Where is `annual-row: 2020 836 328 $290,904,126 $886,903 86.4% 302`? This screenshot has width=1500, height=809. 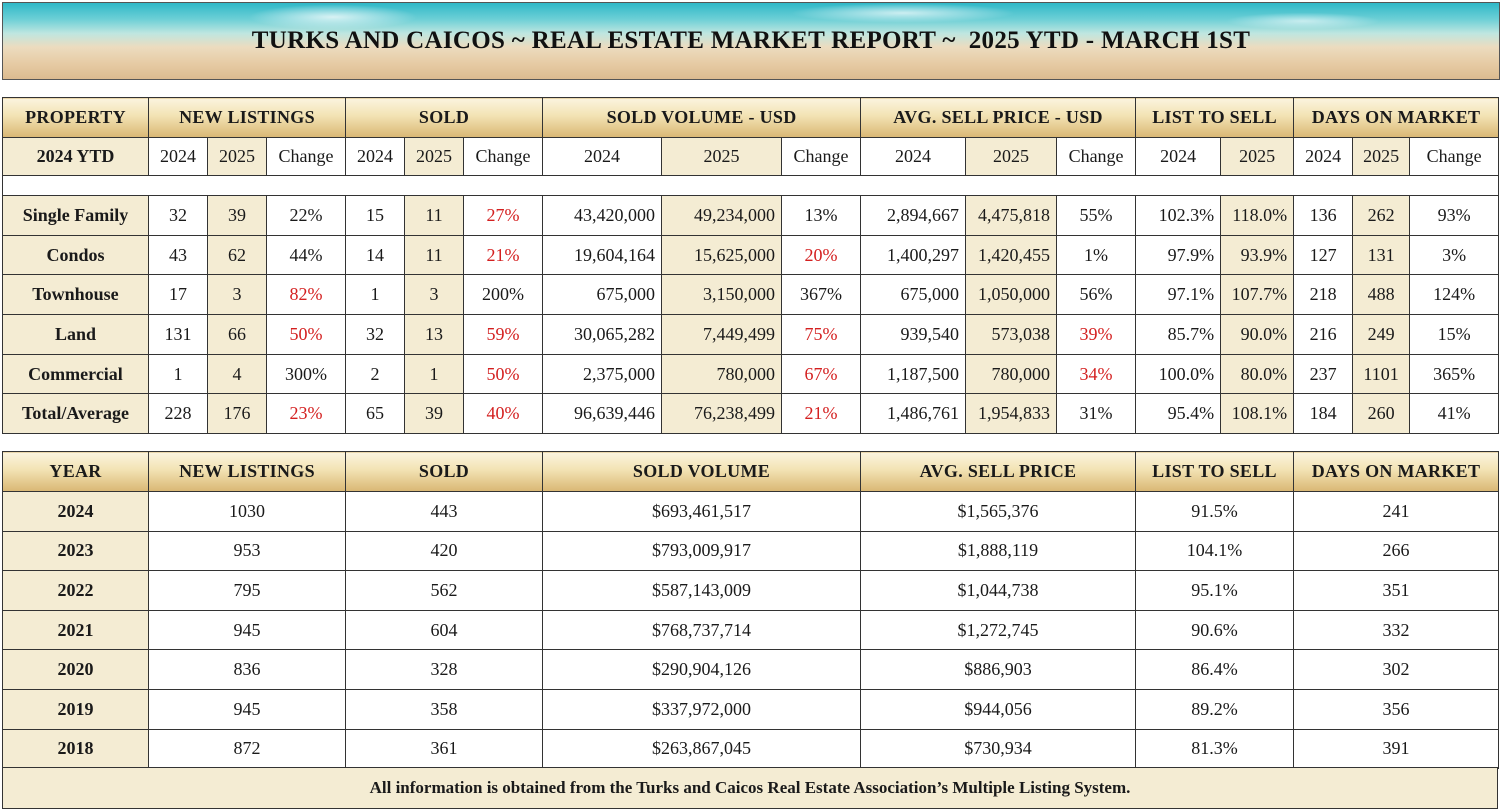 annual-row: 2020 836 328 $290,904,126 $886,903 86.4% 302 is located at coordinates (750, 669).